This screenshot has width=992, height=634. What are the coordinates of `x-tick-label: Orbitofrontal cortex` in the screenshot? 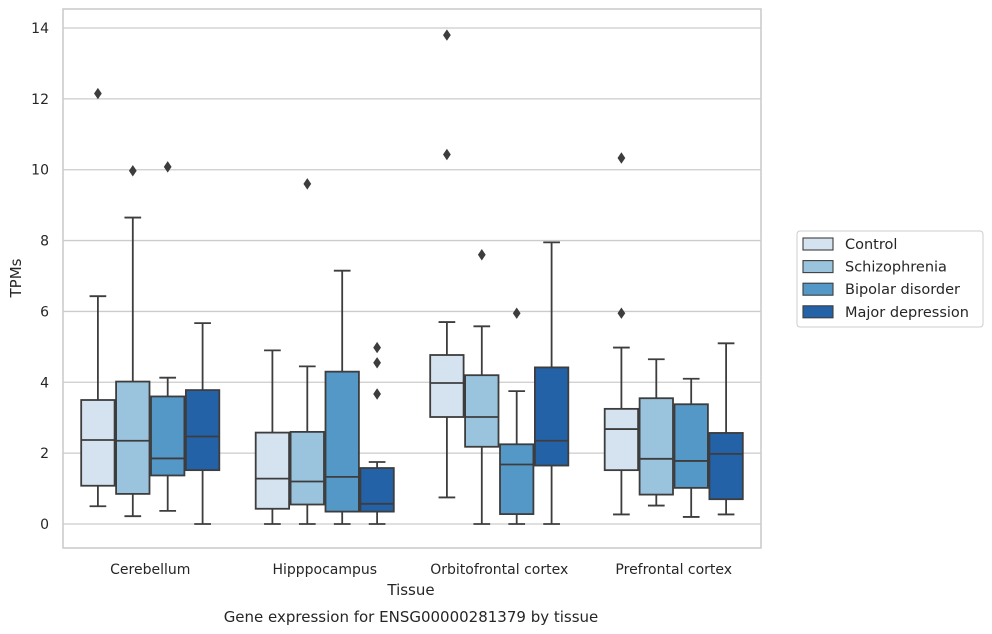 It's located at (499, 570).